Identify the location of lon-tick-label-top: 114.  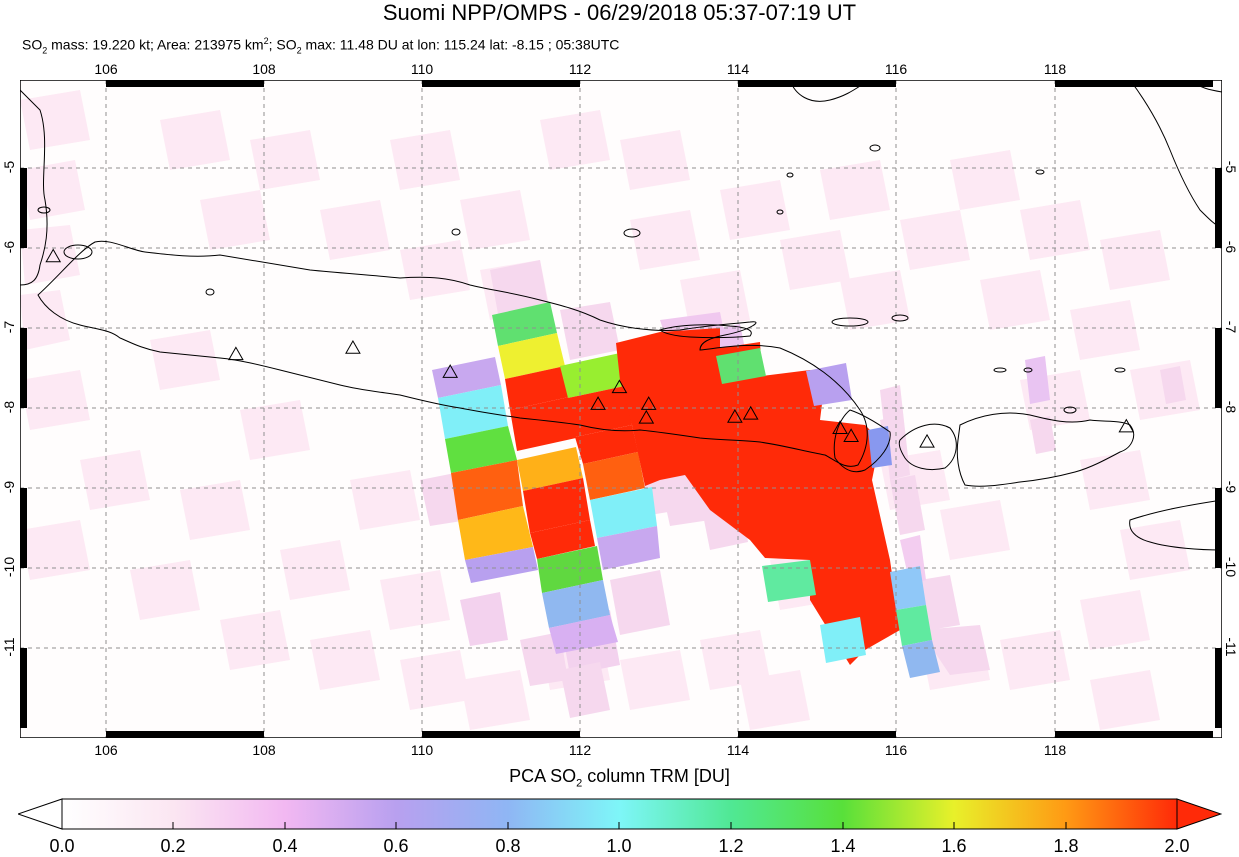
(738, 69).